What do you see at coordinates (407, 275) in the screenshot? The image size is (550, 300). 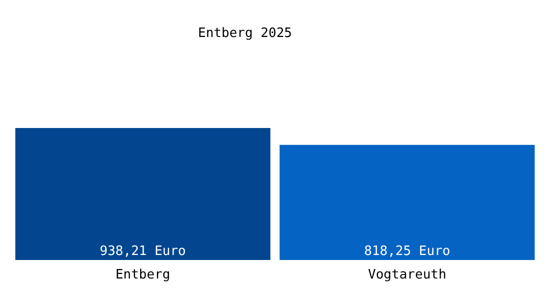 I see `x-tick-label: Vogtareuth` at bounding box center [407, 275].